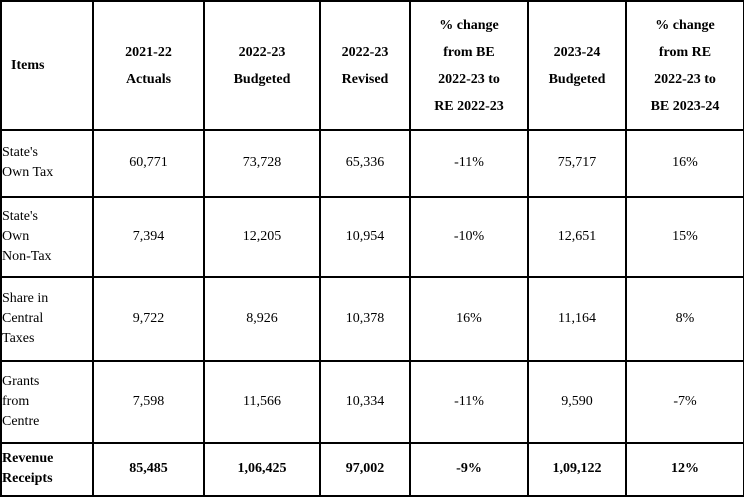 The height and width of the screenshot is (498, 744). What do you see at coordinates (47, 237) in the screenshot?
I see `row-label: State's Own Non-Tax` at bounding box center [47, 237].